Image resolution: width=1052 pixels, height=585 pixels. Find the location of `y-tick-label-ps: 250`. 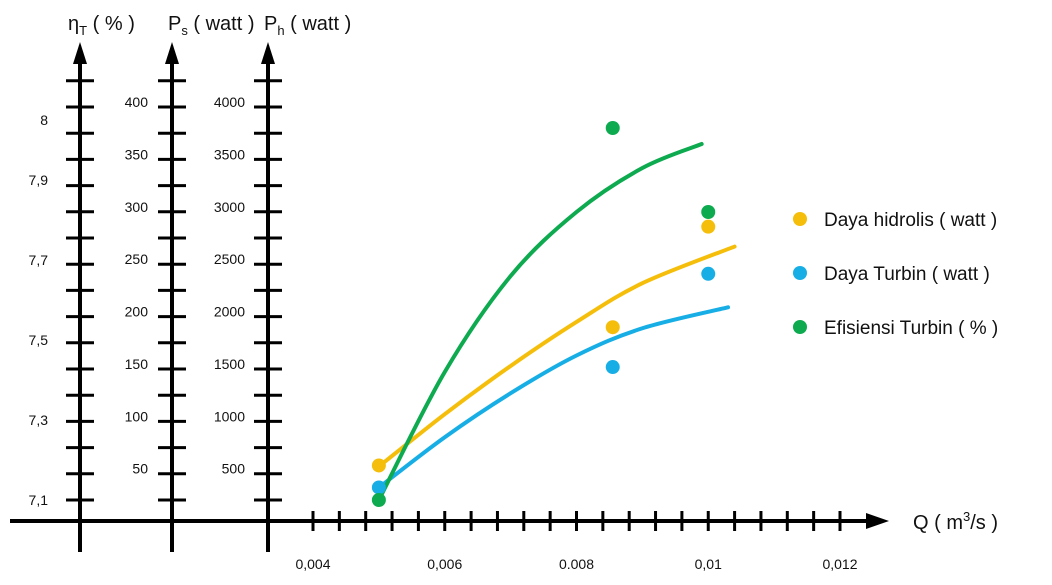

y-tick-label-ps: 250 is located at coordinates (137, 259).